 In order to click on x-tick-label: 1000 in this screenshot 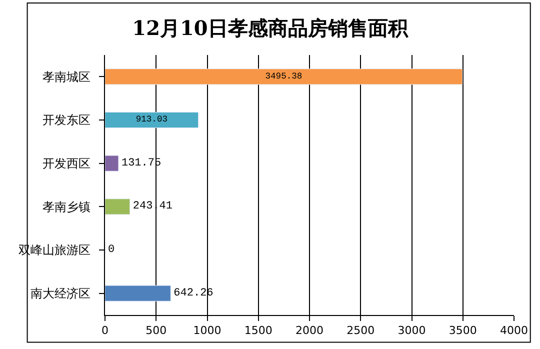, I will do `click(207, 331)`.